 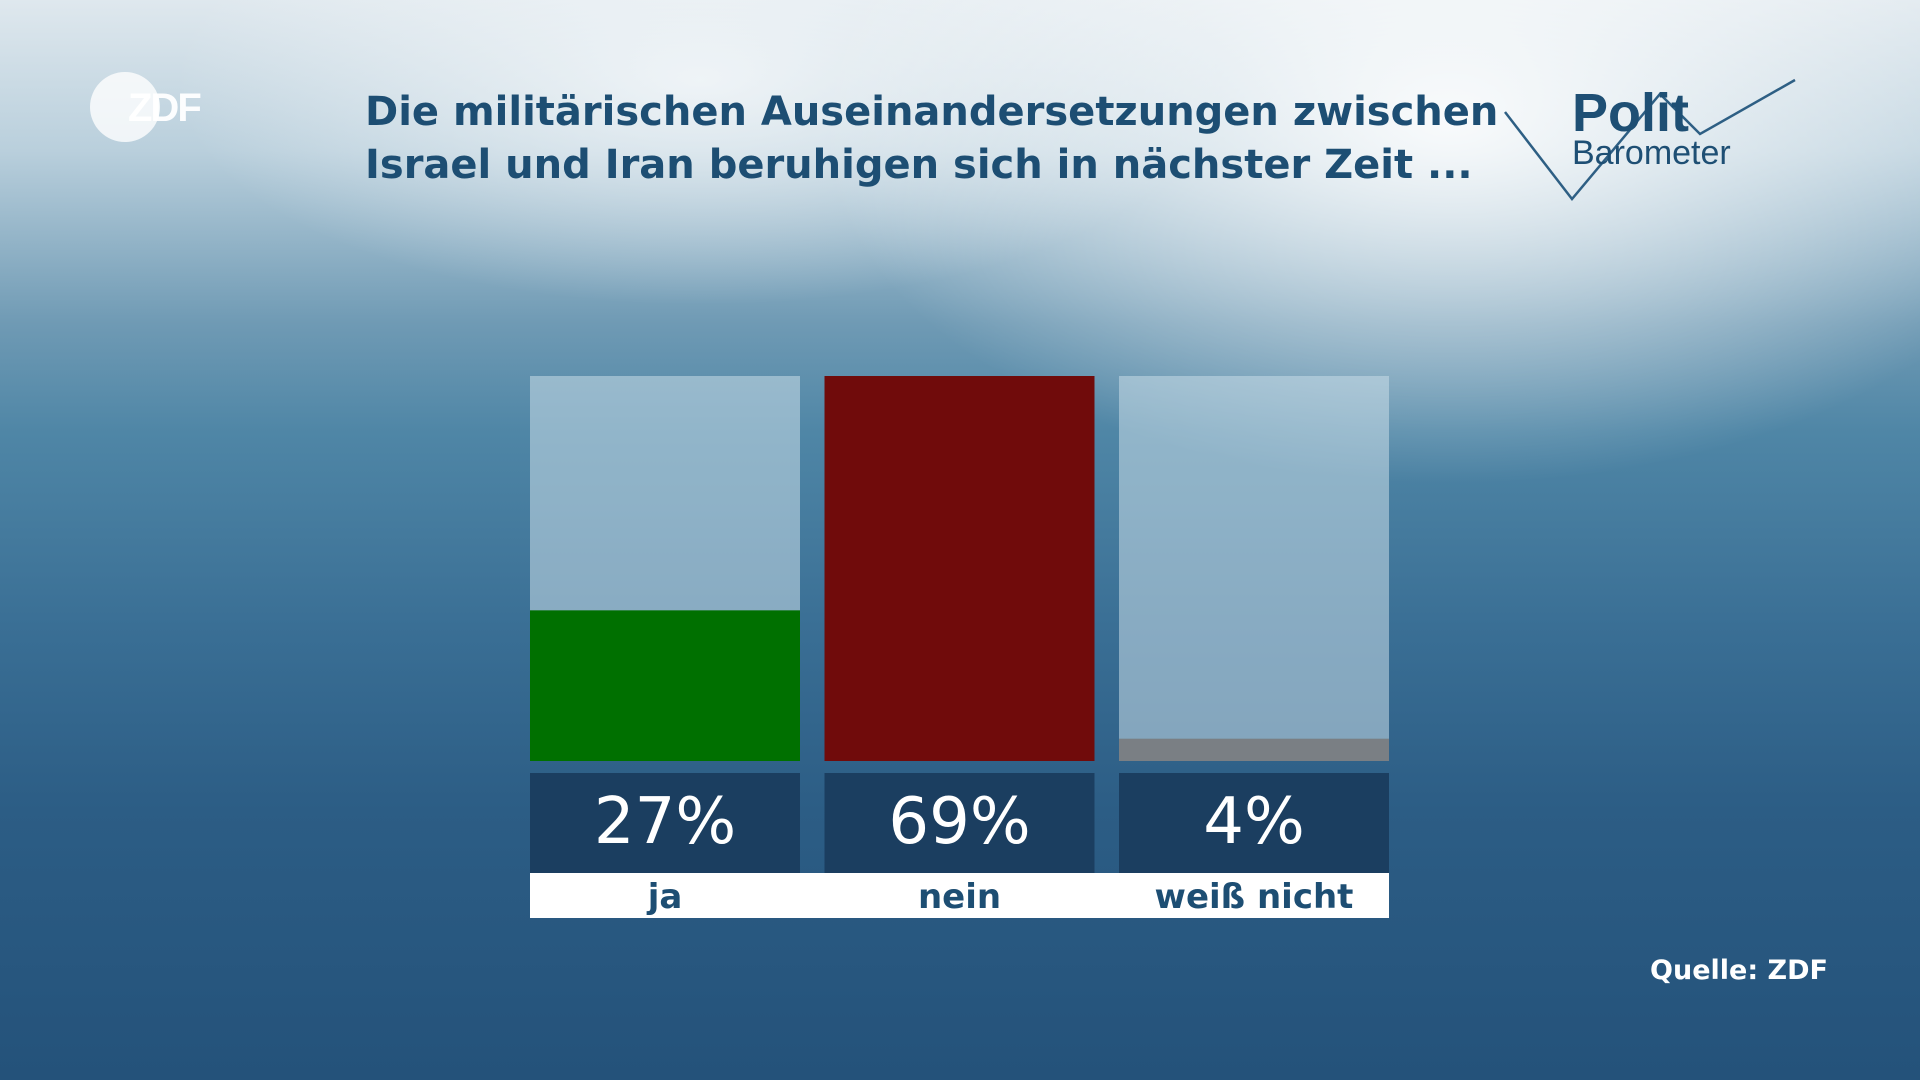 What do you see at coordinates (165, 108) in the screenshot?
I see `zdf-logo-text: ZDF` at bounding box center [165, 108].